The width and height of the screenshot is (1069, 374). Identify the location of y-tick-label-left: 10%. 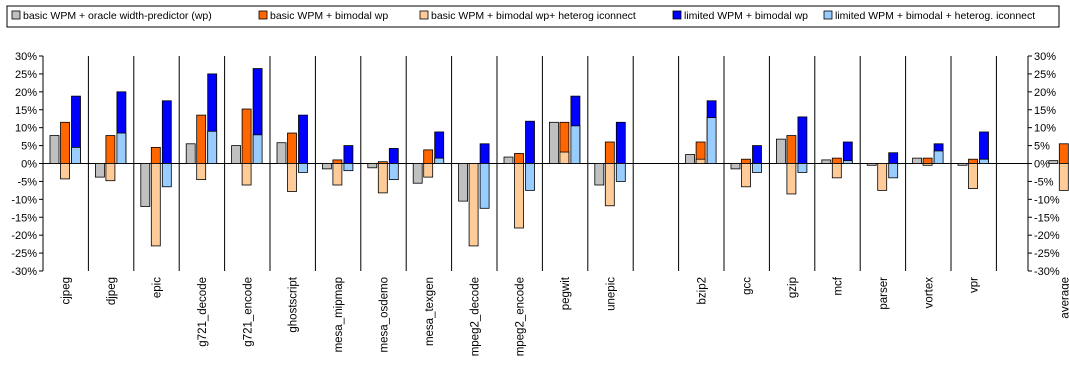
(26, 129).